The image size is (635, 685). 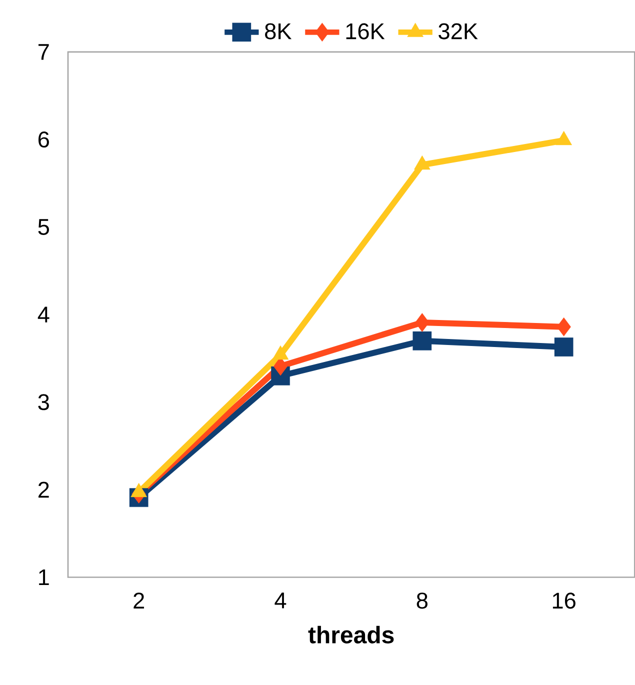 What do you see at coordinates (458, 31) in the screenshot?
I see `legend-label: 32K` at bounding box center [458, 31].